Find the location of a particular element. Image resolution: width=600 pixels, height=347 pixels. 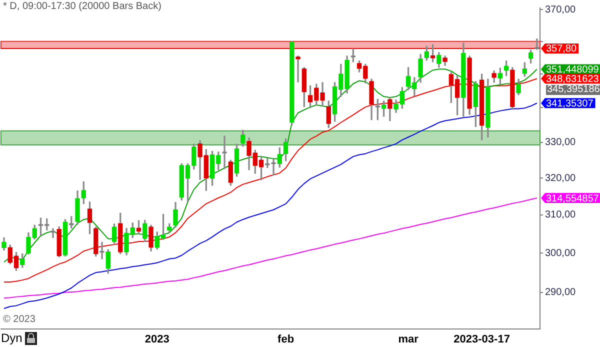

y-tick-label: 290,00 is located at coordinates (560, 292).